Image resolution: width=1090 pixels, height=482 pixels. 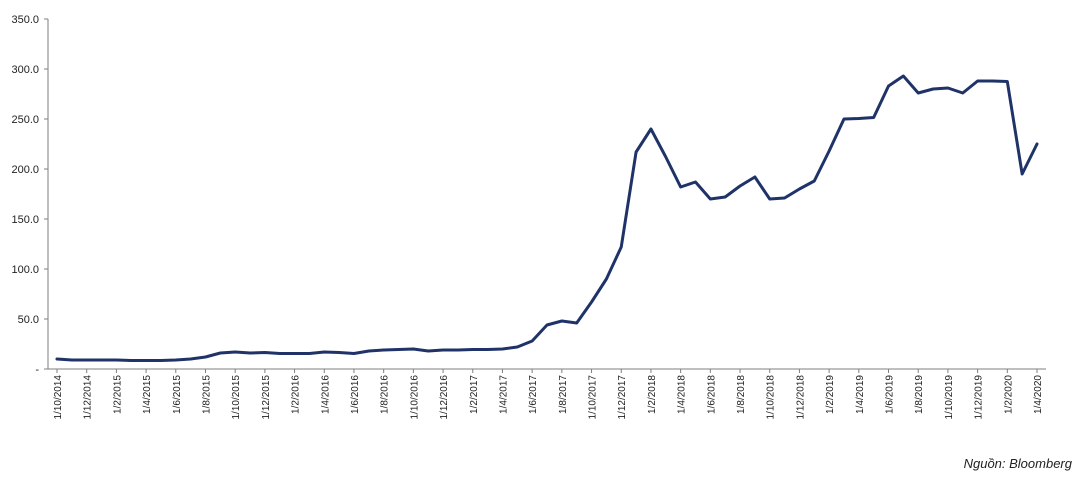 I want to click on x-tick-label: 1/10/2019, so click(x=949, y=397).